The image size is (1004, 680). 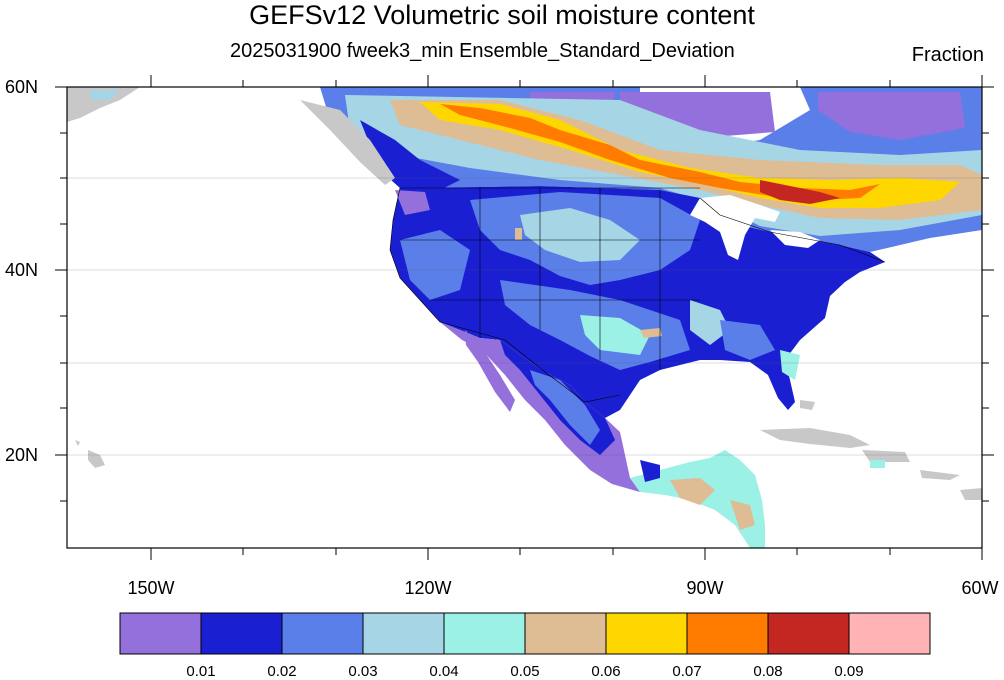 What do you see at coordinates (947, 55) in the screenshot?
I see `units-label: Fraction` at bounding box center [947, 55].